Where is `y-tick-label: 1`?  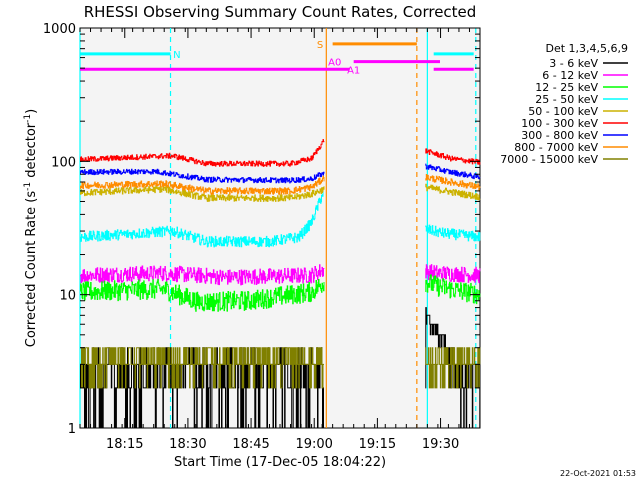
y-tick-label: 1 is located at coordinates (72, 429).